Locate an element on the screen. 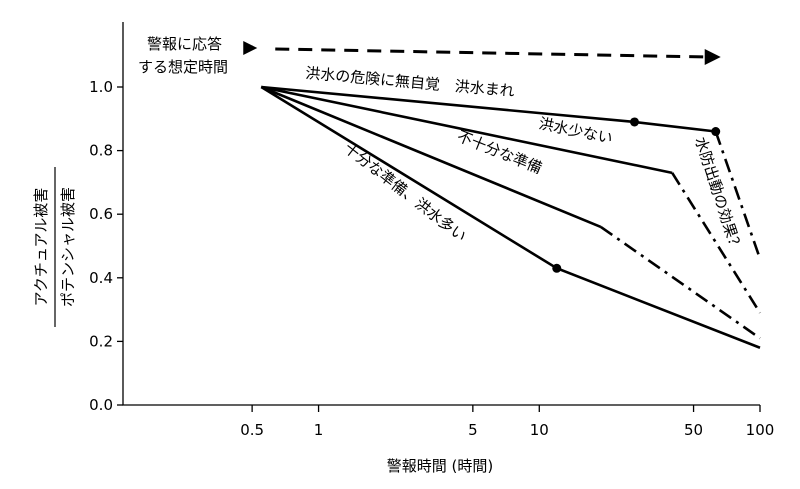 The image size is (800, 489). series-label-adequate-frequent: 十分な準備、洪水多い is located at coordinates (405, 192).